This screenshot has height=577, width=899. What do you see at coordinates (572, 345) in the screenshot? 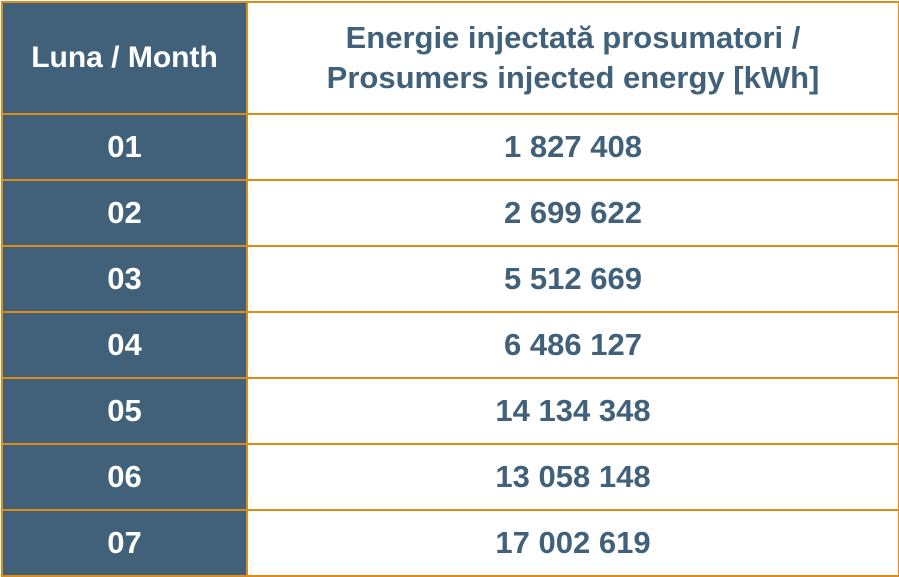
I see `energy-value-cell: 6 486 127` at bounding box center [572, 345].